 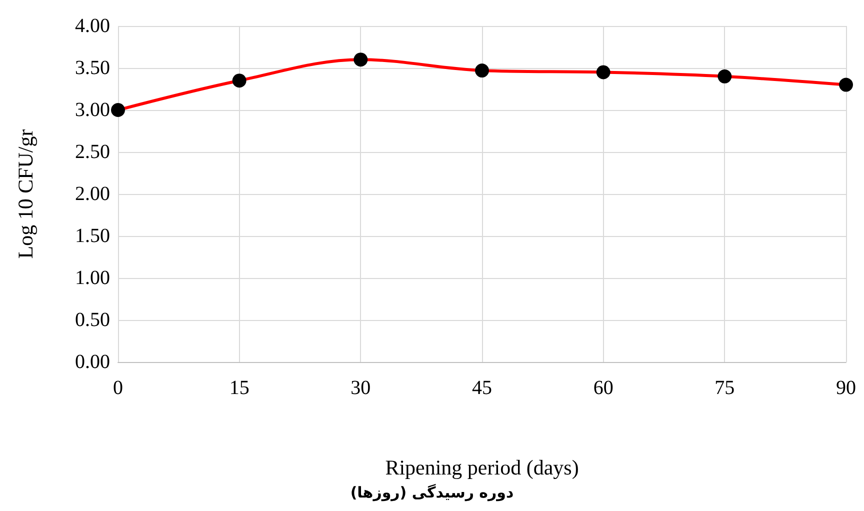 I want to click on x-tick-label: 0, so click(x=118, y=388).